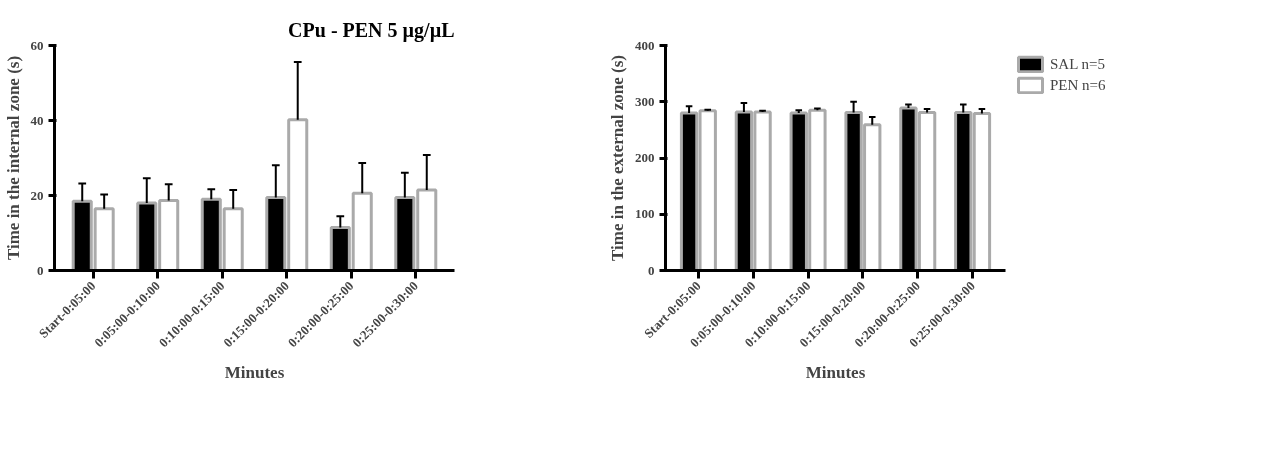 This screenshot has height=451, width=1288. What do you see at coordinates (617, 157) in the screenshot?
I see `y-axis-title: Time in the external zone (s)` at bounding box center [617, 157].